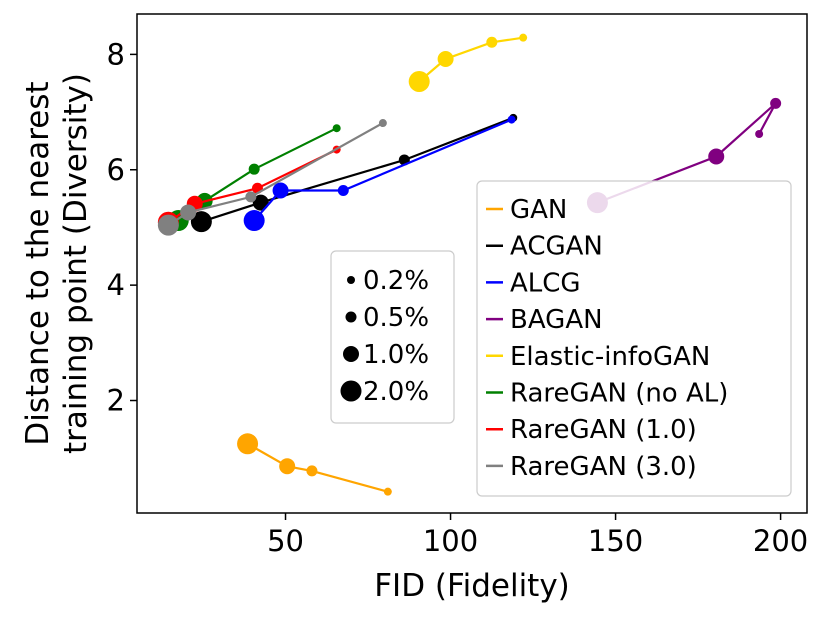 This screenshot has width=830, height=621. What do you see at coordinates (450, 541) in the screenshot?
I see `x-tick-label: 100` at bounding box center [450, 541].